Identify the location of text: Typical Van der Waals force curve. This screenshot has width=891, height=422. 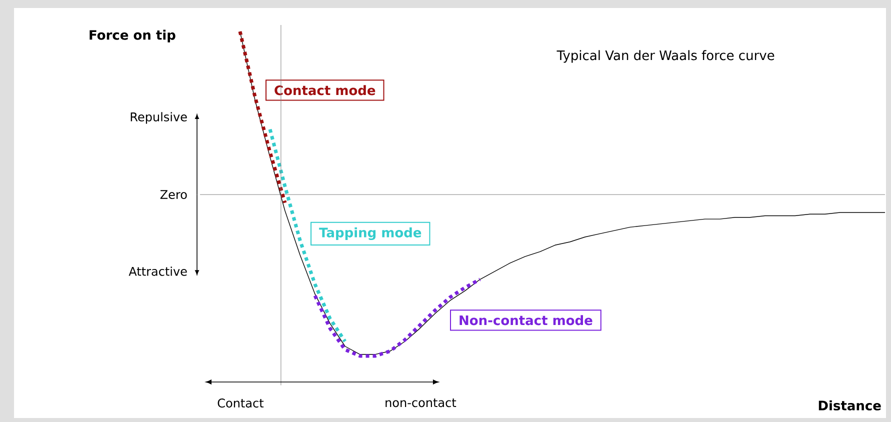
(665, 56).